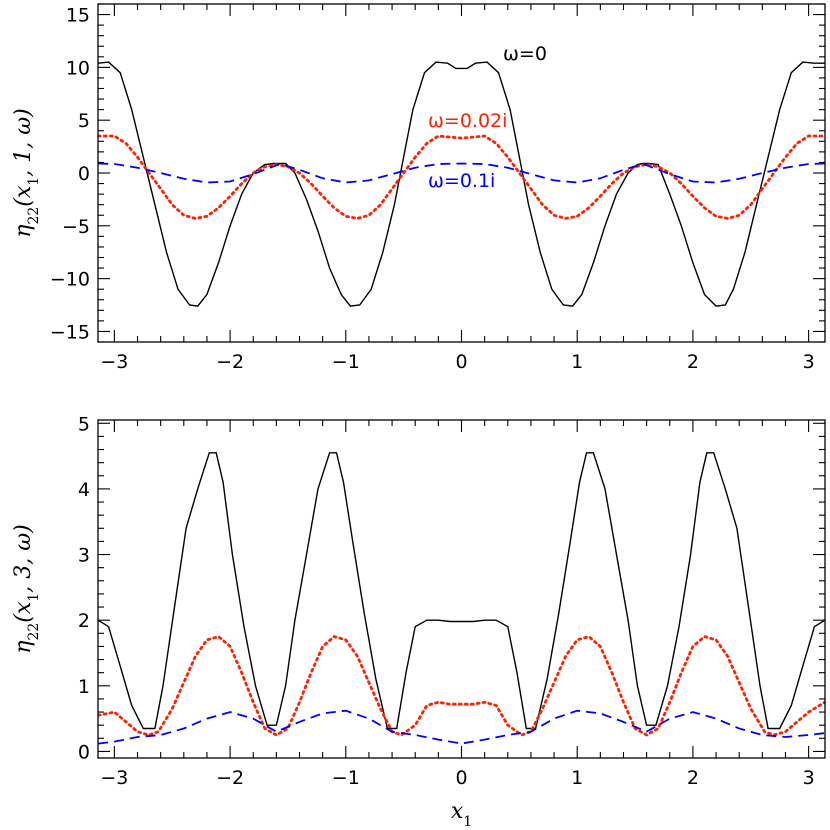 This screenshot has height=830, width=830. I want to click on bottom-ytick-label: 0, so click(84, 752).